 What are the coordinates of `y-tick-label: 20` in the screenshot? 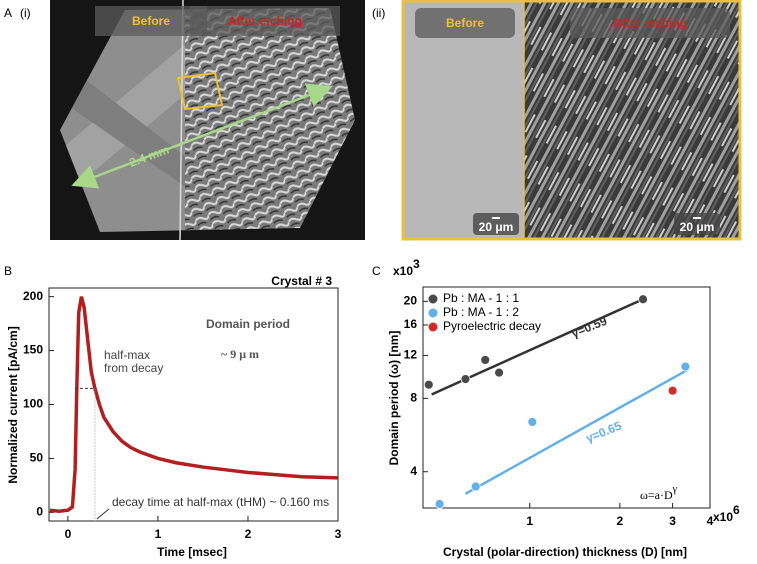 It's located at (411, 301).